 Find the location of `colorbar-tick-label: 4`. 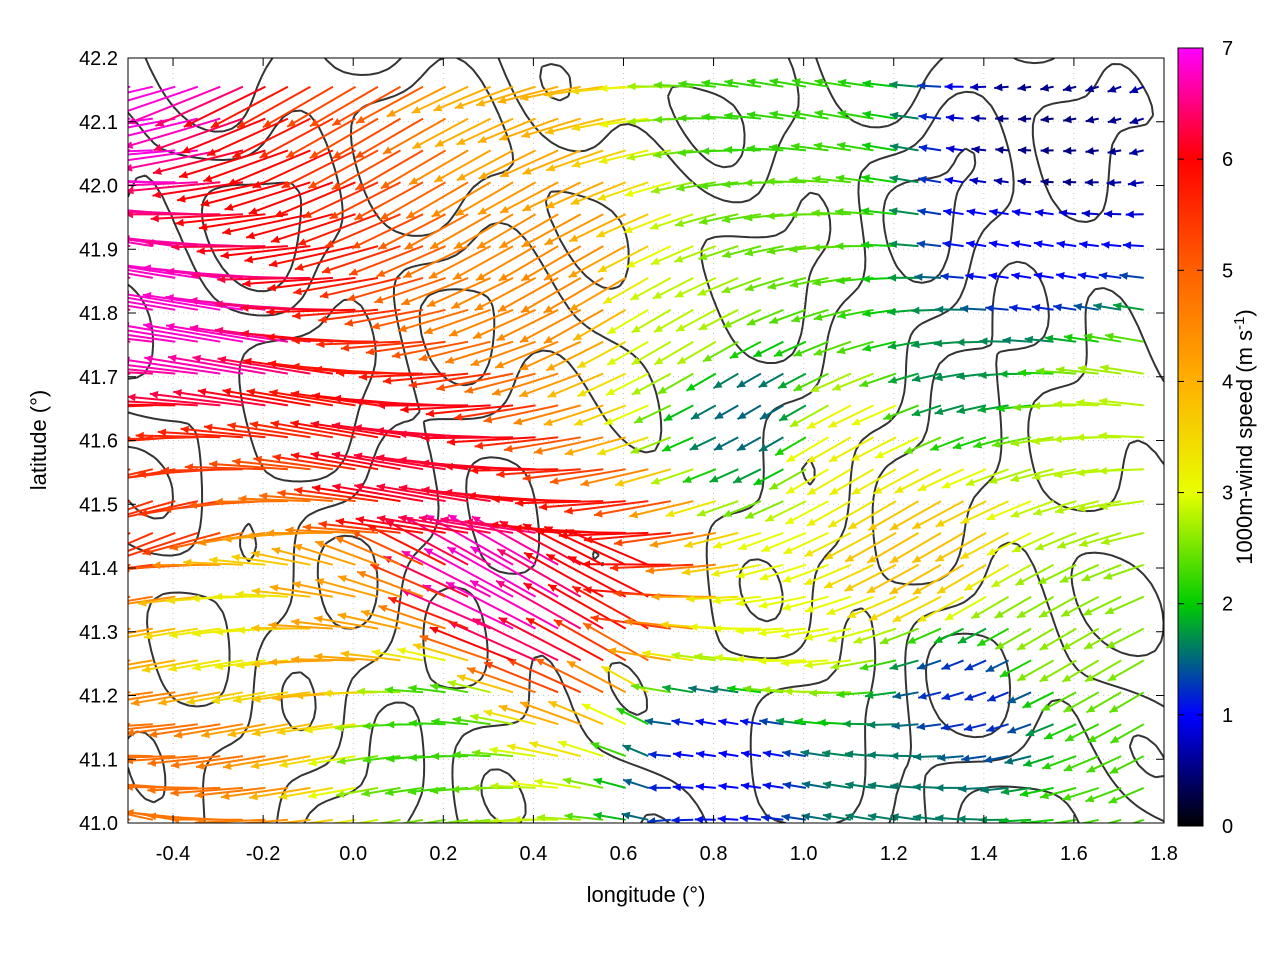

colorbar-tick-label: 4 is located at coordinates (1227, 382).